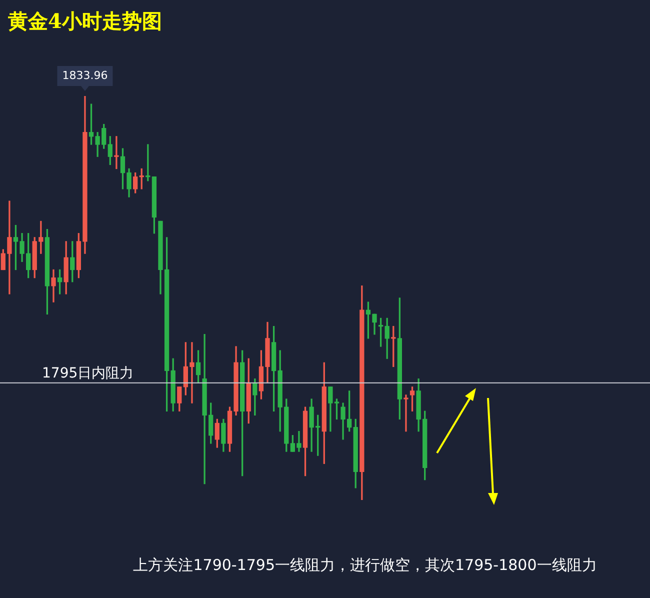 This screenshot has height=598, width=650. What do you see at coordinates (85, 21) in the screenshot?
I see `chart-title: 黄金4小时走势图` at bounding box center [85, 21].